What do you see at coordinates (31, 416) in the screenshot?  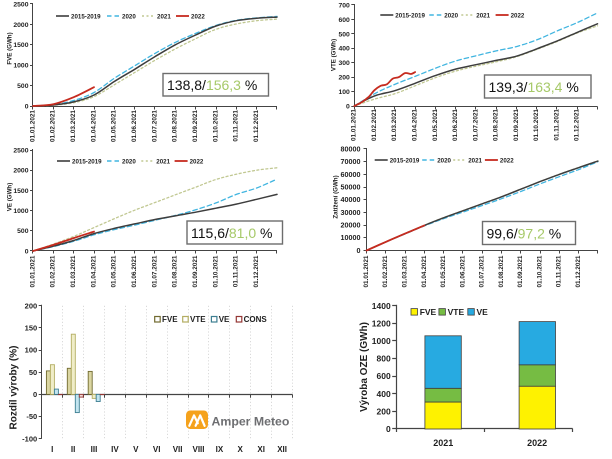 I see `svg-text: -50` at bounding box center [31, 416].